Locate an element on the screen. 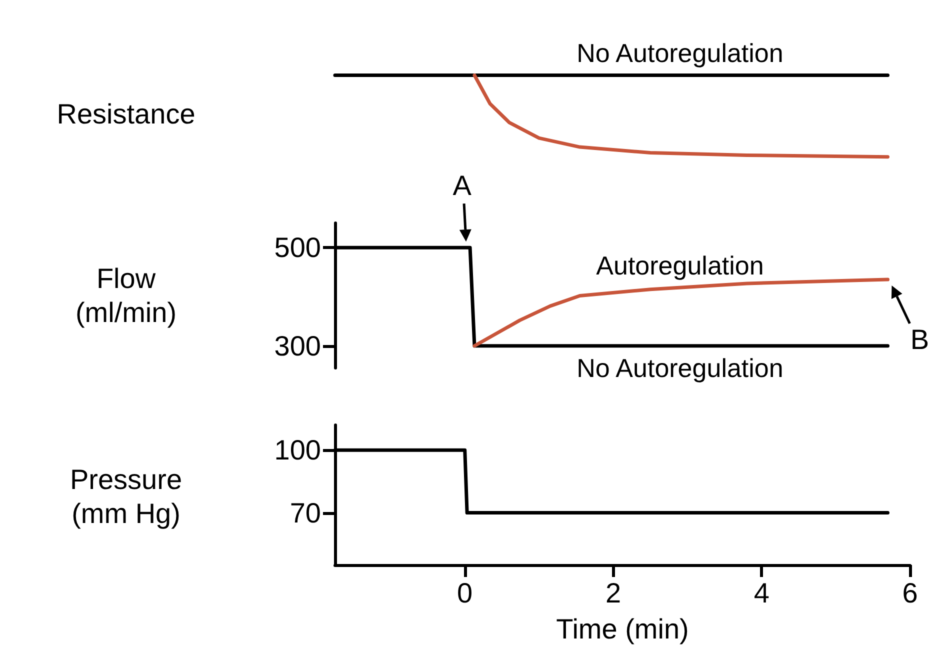 This screenshot has height=665, width=942. y-axis-title: Pressure (mm Hg) is located at coordinates (126, 496).